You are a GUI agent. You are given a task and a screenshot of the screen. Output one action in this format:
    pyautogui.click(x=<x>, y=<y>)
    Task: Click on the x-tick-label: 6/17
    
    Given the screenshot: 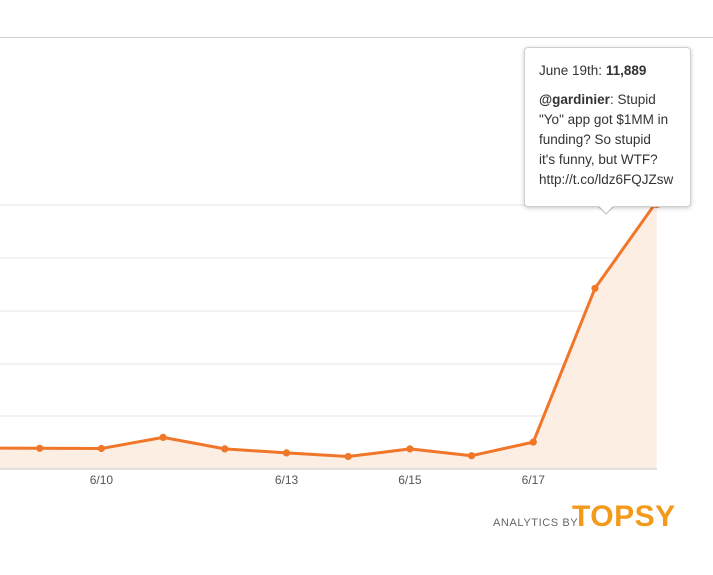 What is the action you would take?
    pyautogui.click(x=534, y=480)
    